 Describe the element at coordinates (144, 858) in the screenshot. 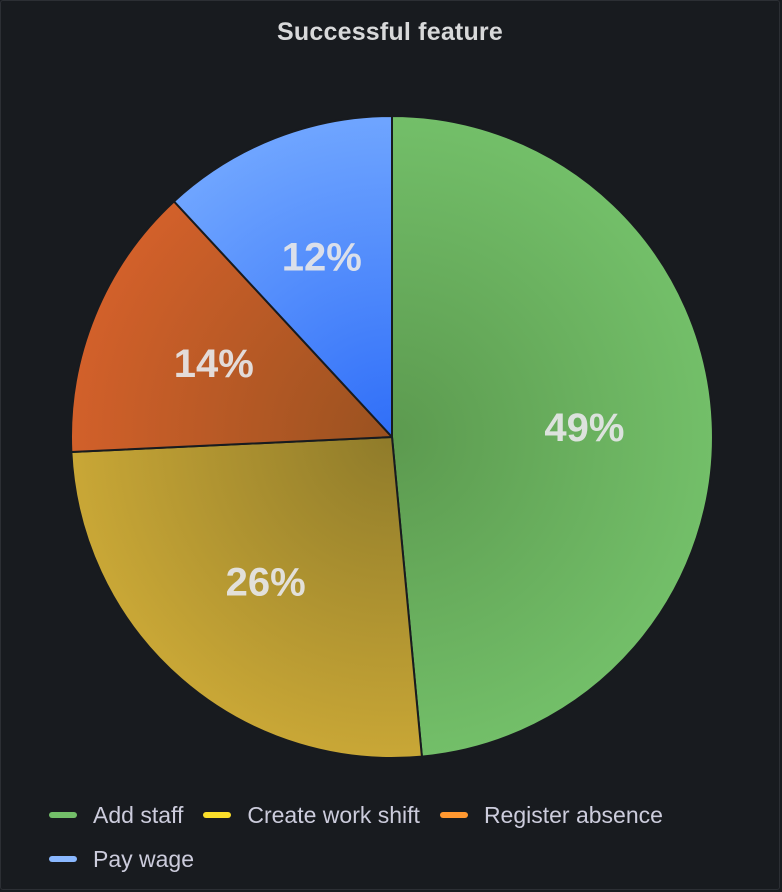

I see `legend-label: Pay wage` at that location.